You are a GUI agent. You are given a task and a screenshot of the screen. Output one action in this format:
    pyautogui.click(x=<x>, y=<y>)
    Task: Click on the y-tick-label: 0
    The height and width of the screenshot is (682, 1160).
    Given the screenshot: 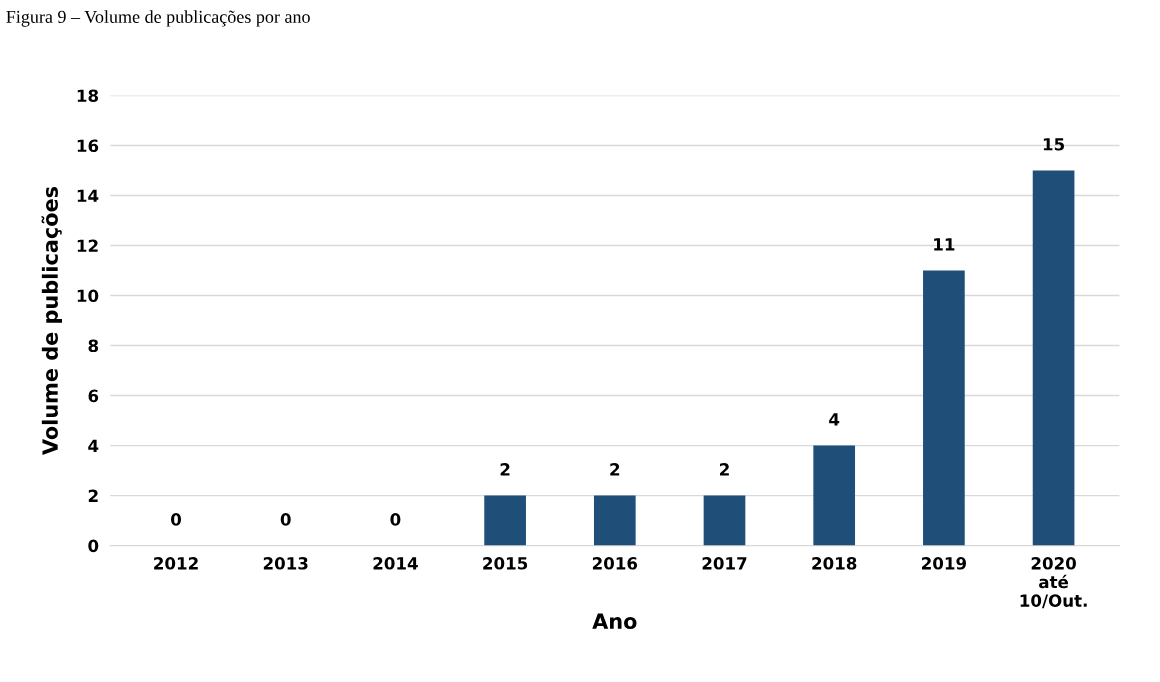 What is the action you would take?
    pyautogui.click(x=93, y=546)
    